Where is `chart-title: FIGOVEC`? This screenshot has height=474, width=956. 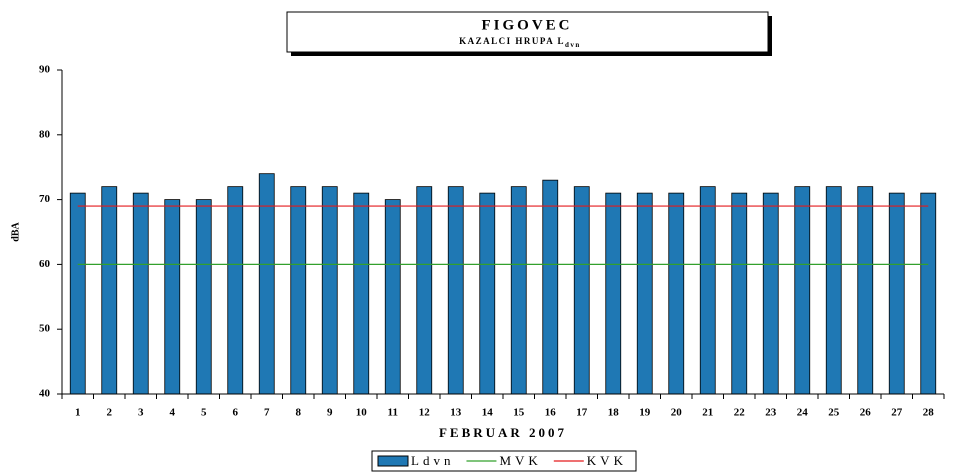 chart-title: FIGOVEC is located at coordinates (526, 25).